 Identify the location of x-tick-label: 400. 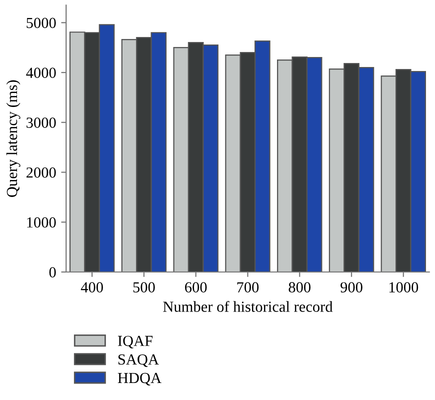
(91, 287).